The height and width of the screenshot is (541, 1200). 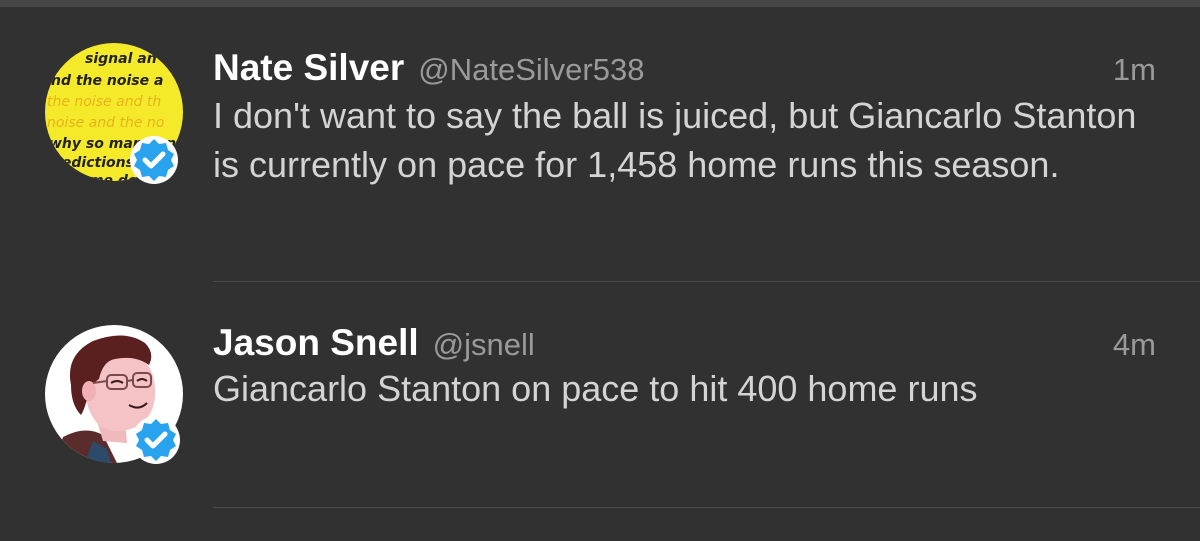 I want to click on author-name: Nate Silver, so click(x=309, y=67).